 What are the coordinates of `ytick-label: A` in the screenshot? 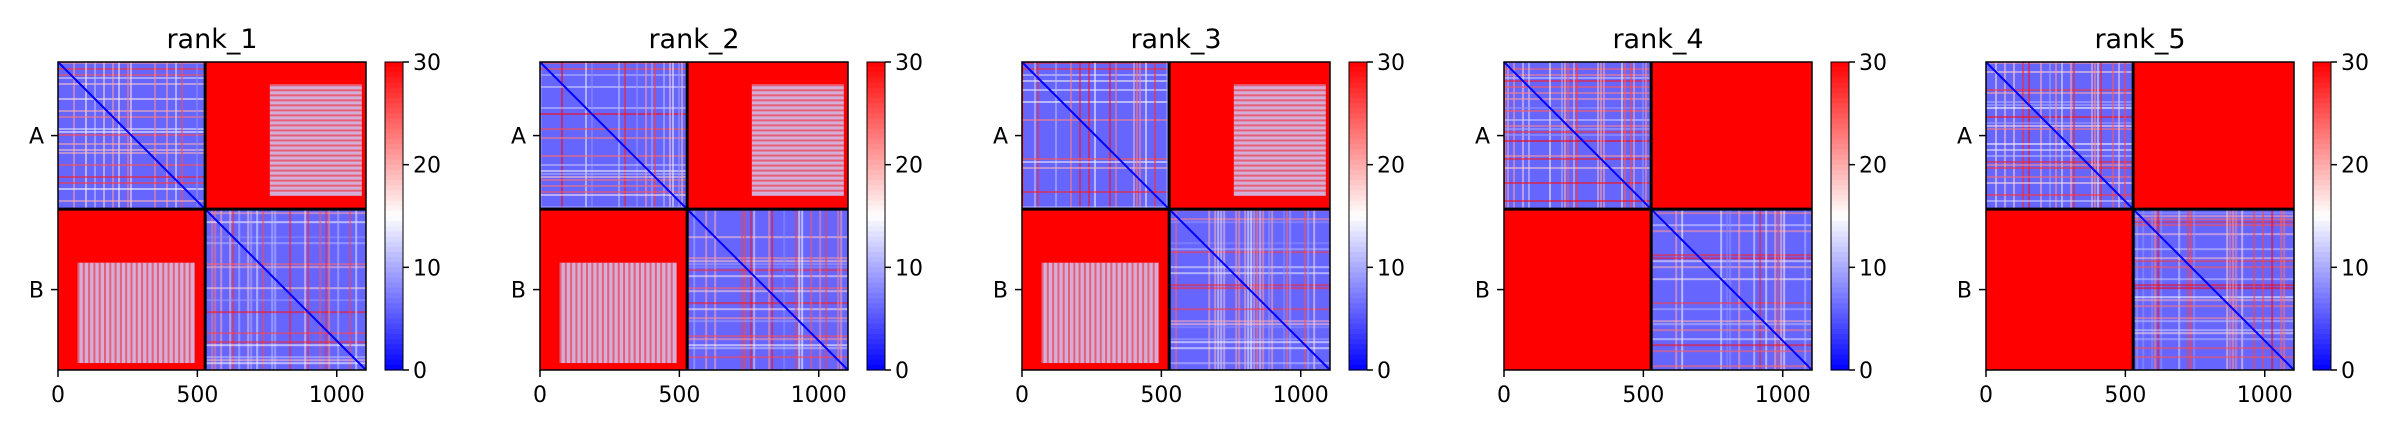 It's located at (1482, 137).